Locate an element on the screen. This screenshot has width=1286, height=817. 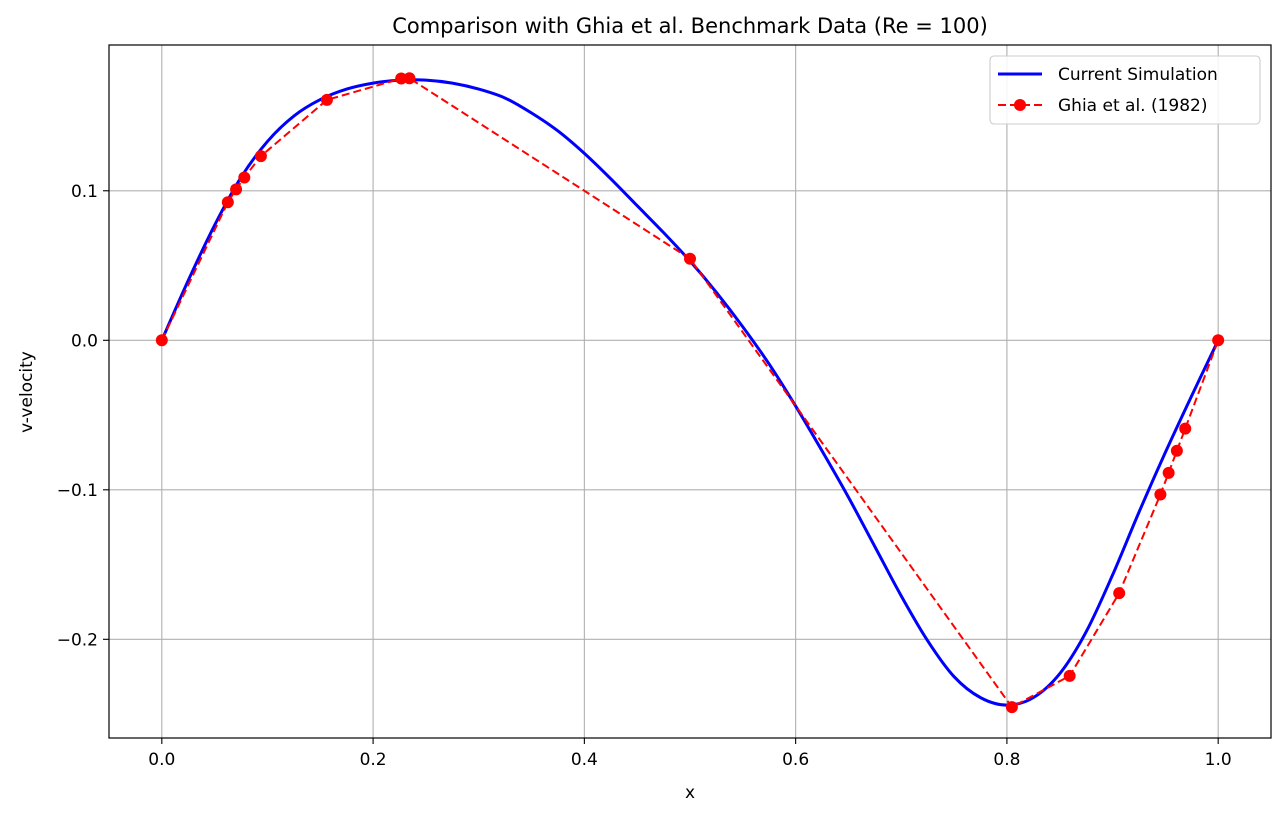
x-tick-label: 0.6 is located at coordinates (795, 760).